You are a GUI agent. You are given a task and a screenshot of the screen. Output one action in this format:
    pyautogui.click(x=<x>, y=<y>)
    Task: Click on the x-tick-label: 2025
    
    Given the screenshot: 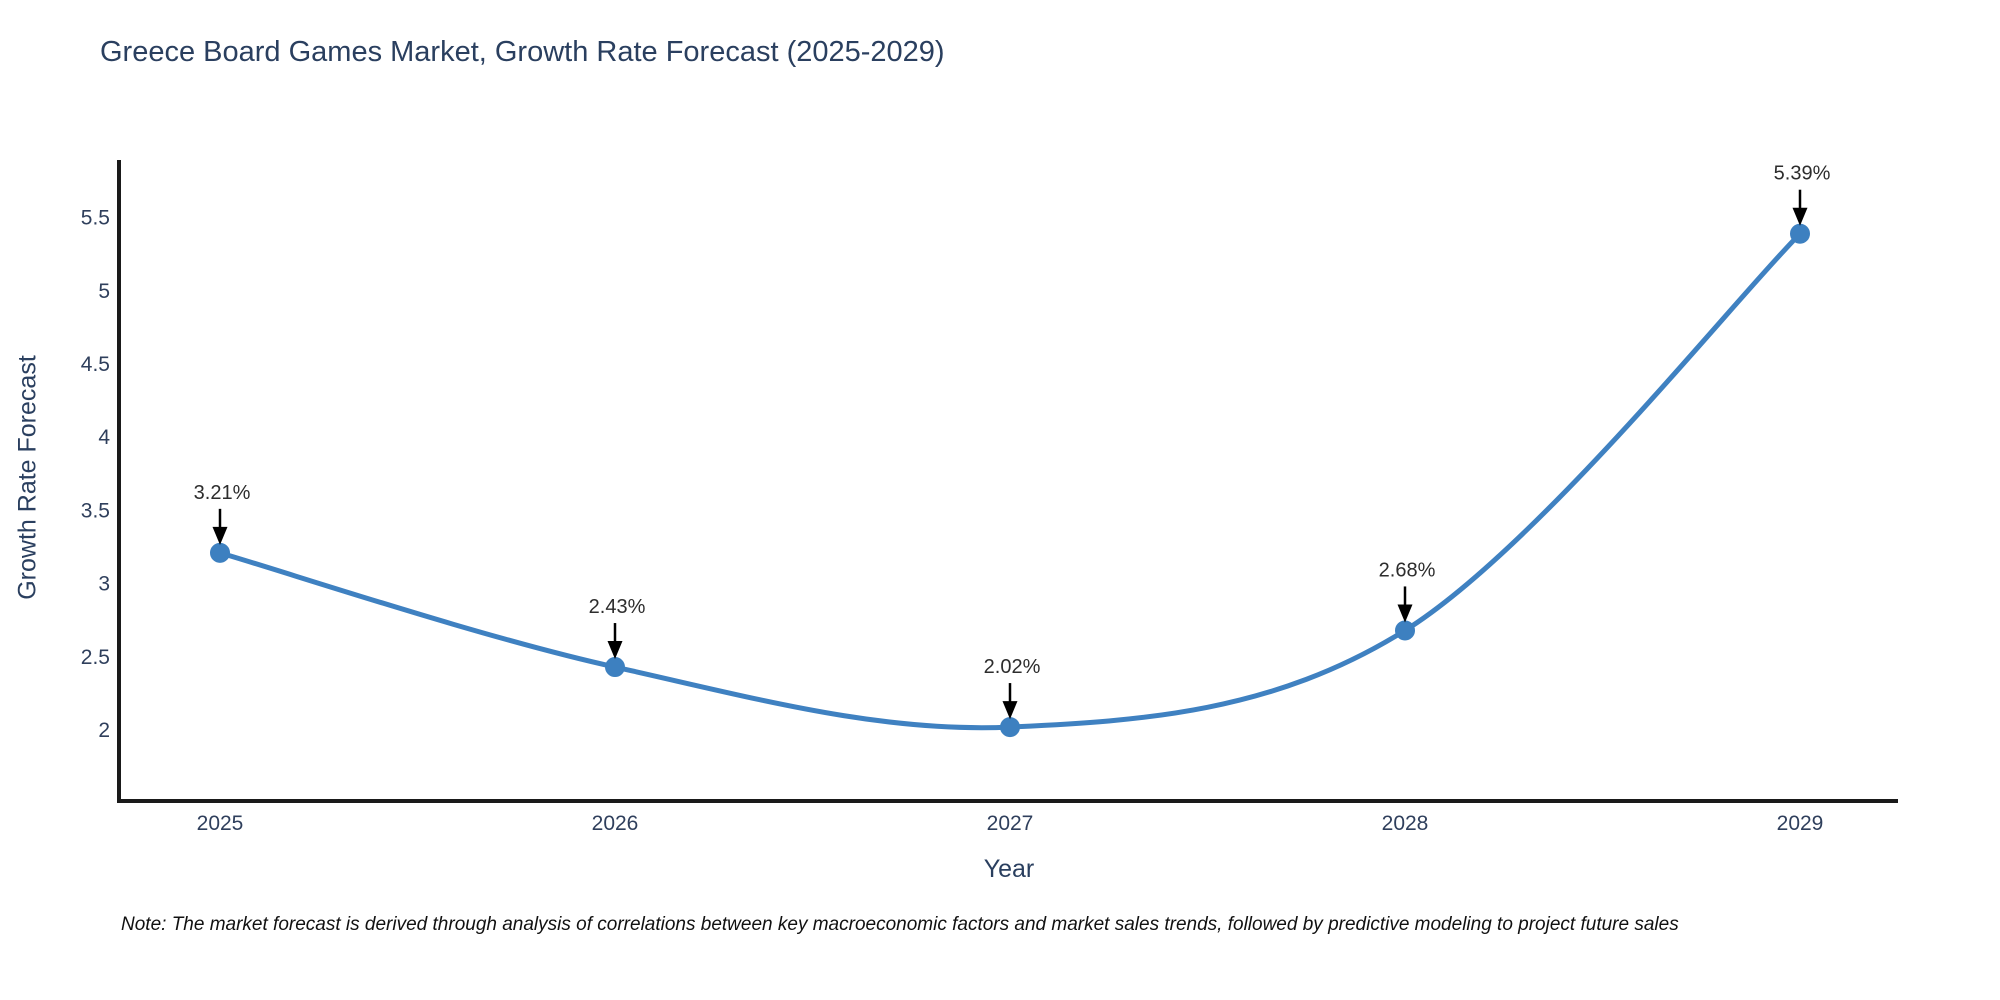 What is the action you would take?
    pyautogui.click(x=220, y=823)
    